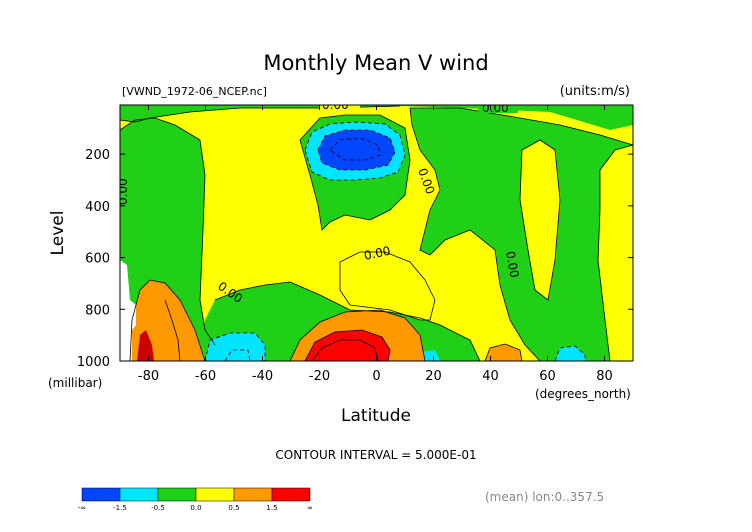 This screenshot has width=752, height=532. What do you see at coordinates (319, 376) in the screenshot?
I see `x-tick-label: -20` at bounding box center [319, 376].